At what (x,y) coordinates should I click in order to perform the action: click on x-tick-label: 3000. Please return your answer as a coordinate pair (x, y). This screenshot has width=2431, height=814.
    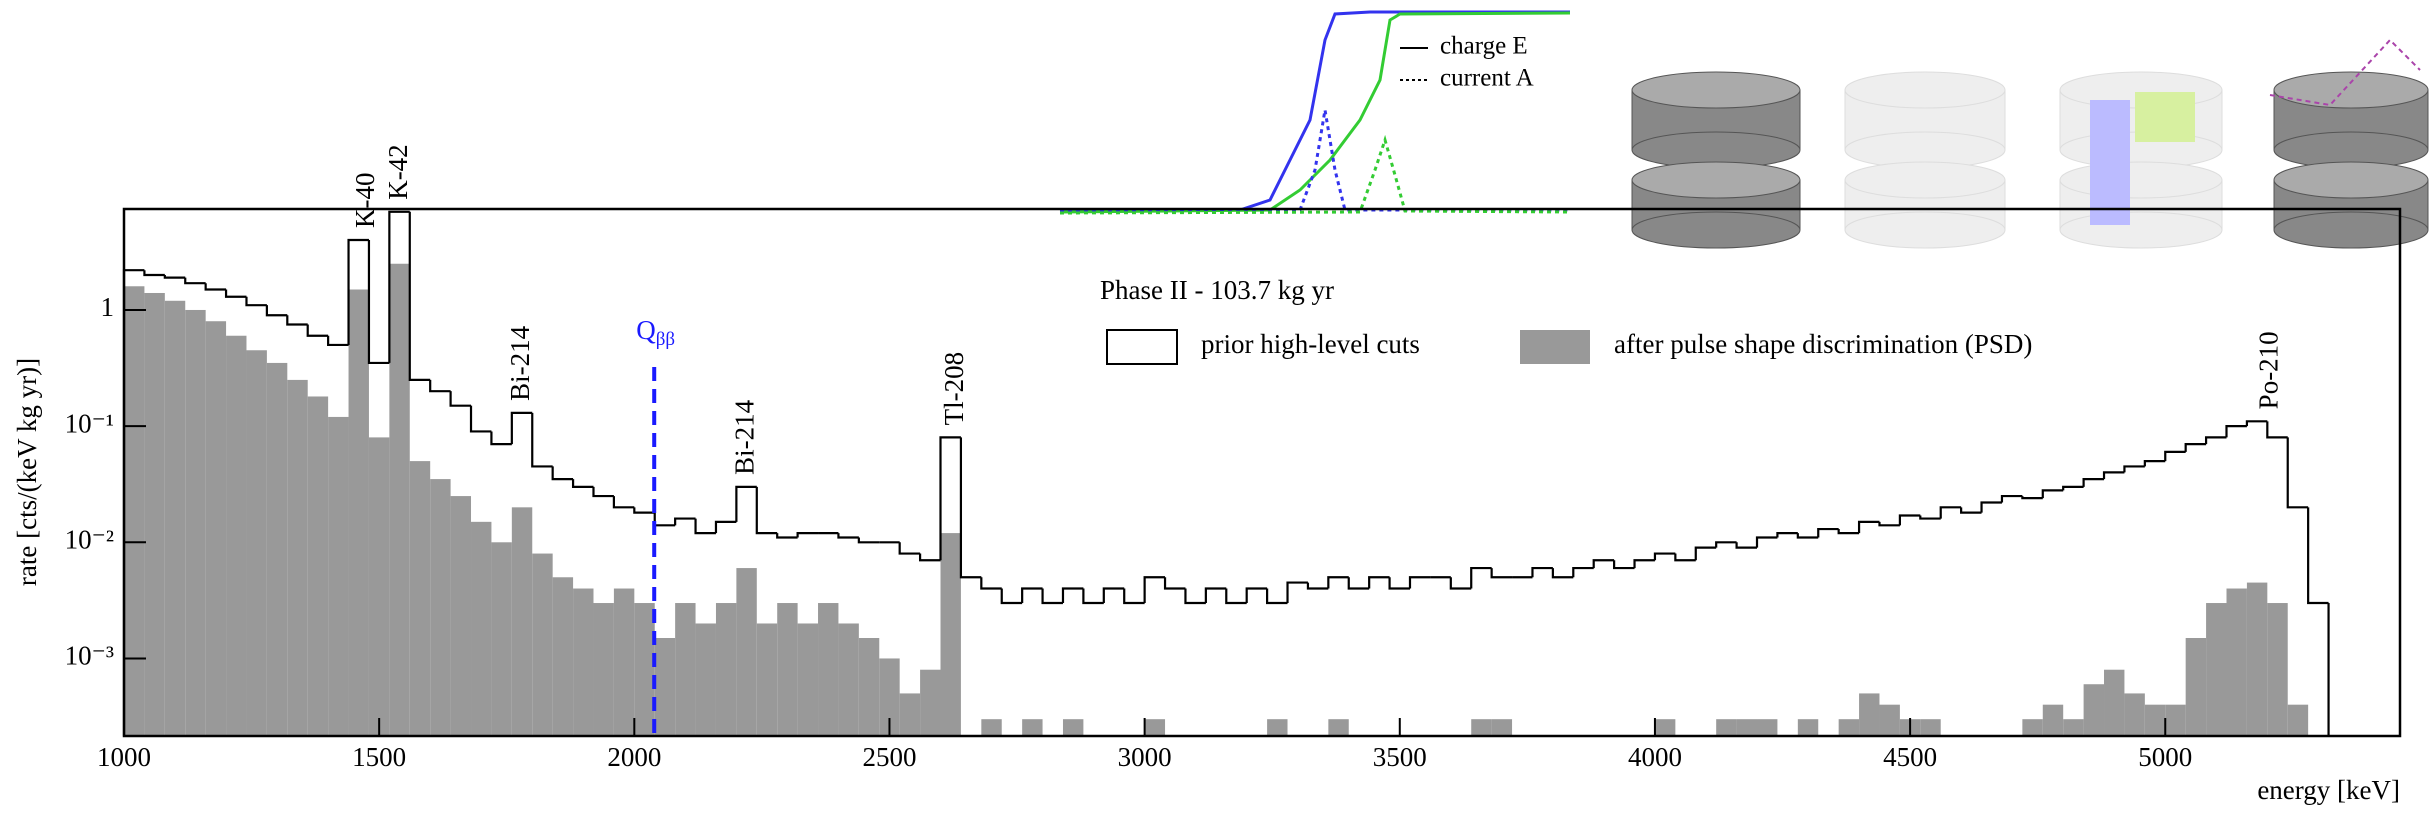
    Looking at the image, I should click on (1145, 757).